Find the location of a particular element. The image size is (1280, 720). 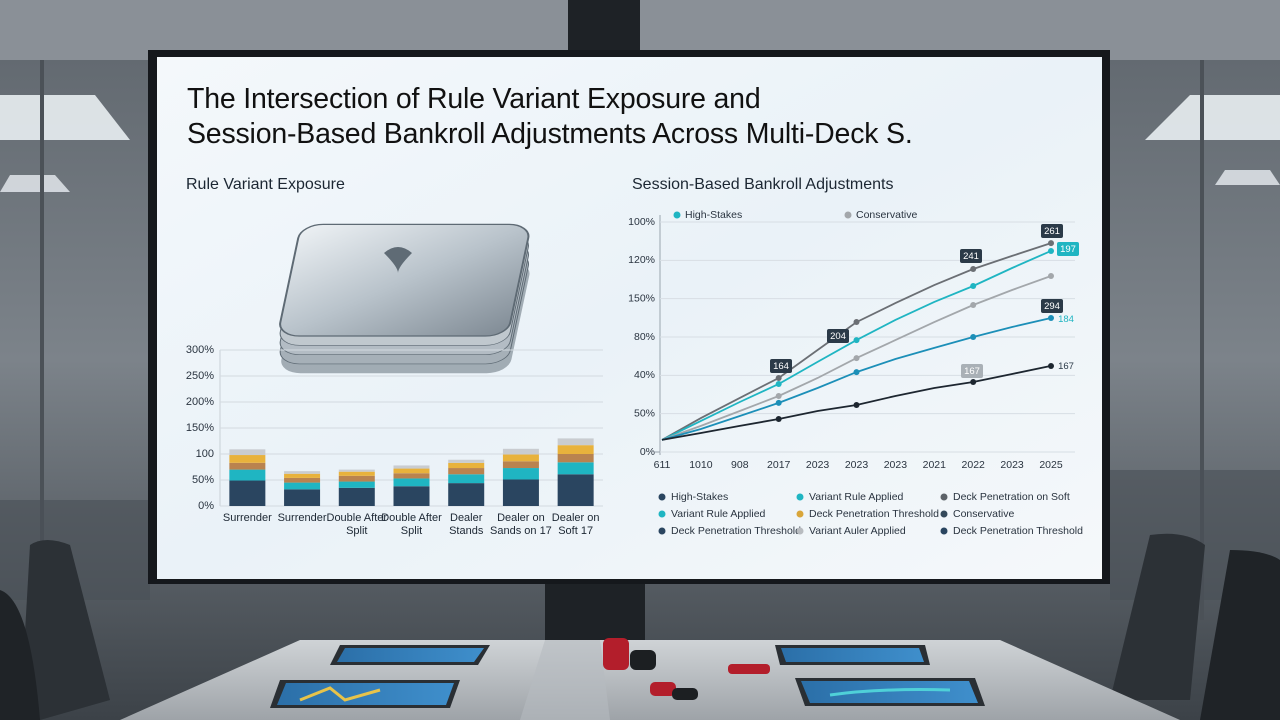

x-tick-label: 2025 is located at coordinates (1051, 465).